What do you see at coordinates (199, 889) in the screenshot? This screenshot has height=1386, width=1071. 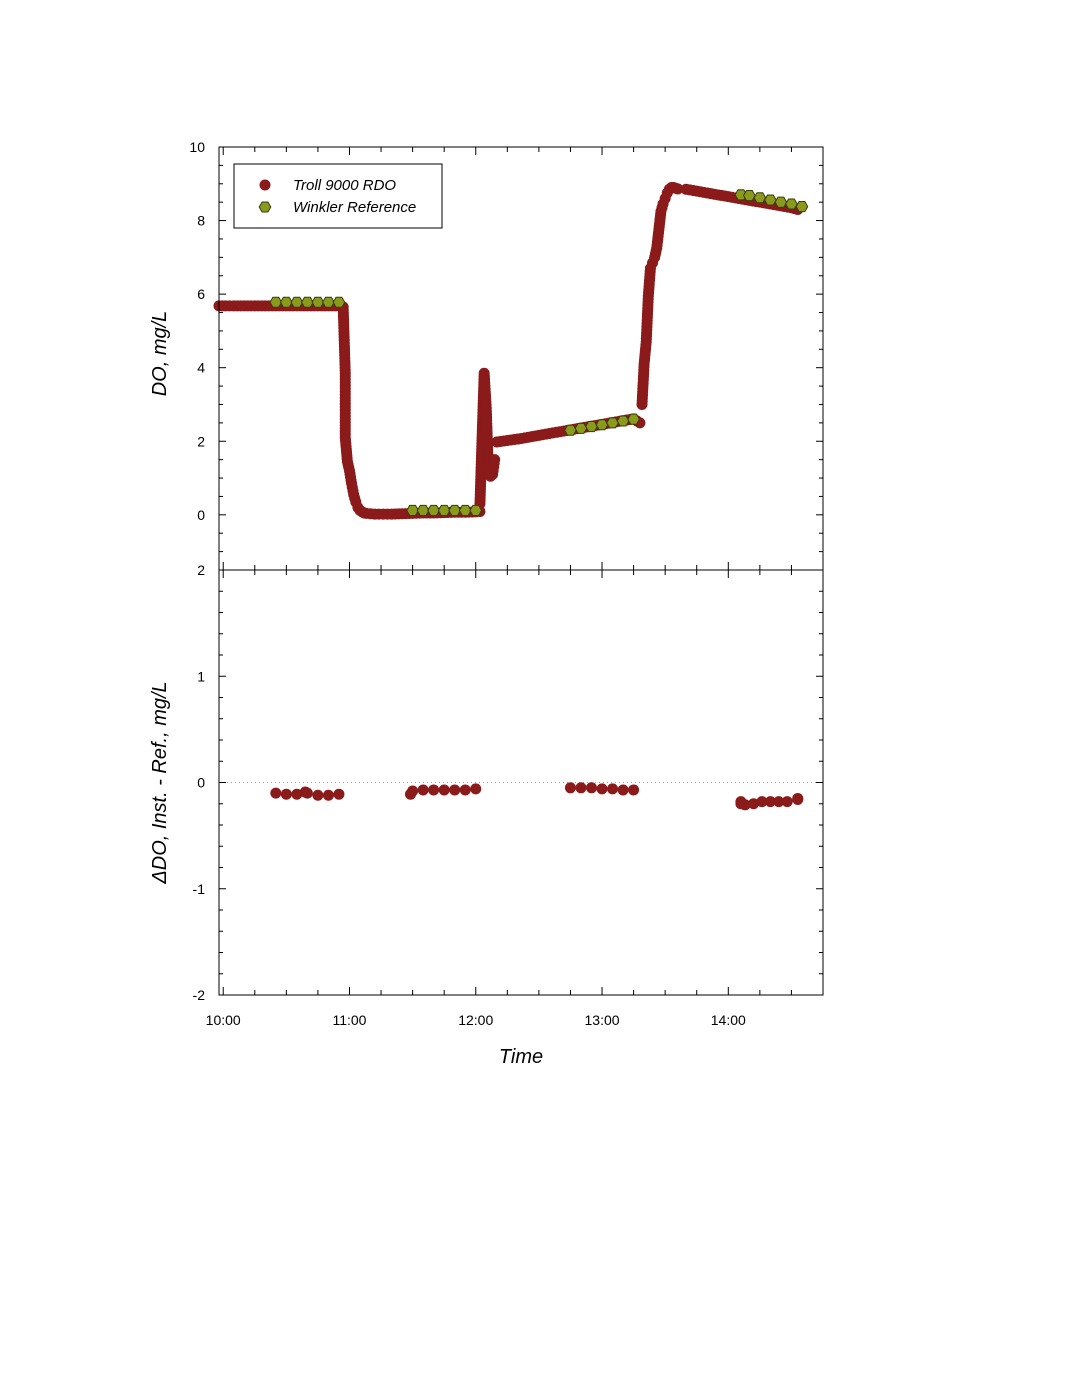 I see `bottom-y-tick-label: -1` at bounding box center [199, 889].